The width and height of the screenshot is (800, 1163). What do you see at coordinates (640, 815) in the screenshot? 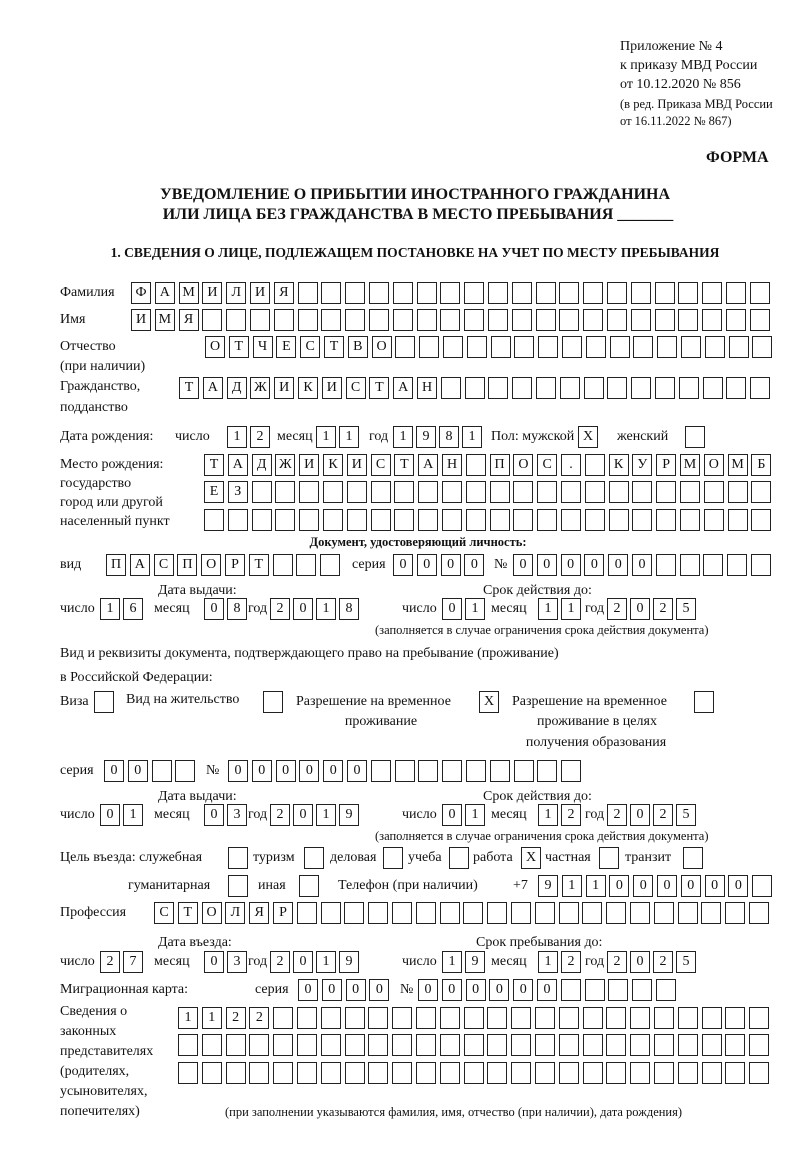
I see `stay-valid-year-cell: 0` at bounding box center [640, 815].